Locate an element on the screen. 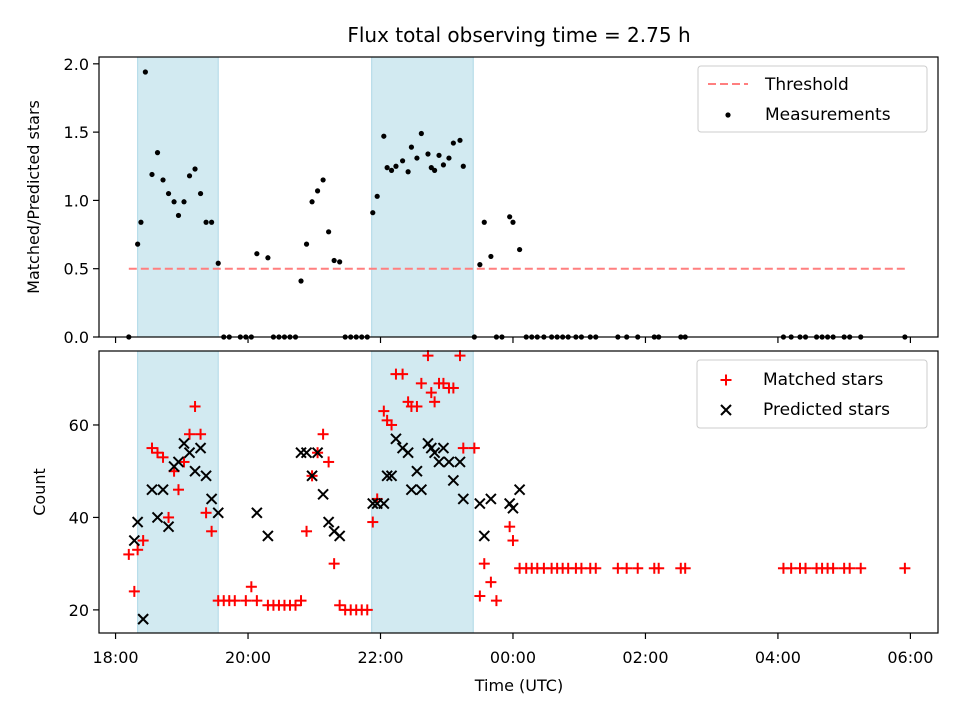  legend-predicted-label: Predicted stars is located at coordinates (826, 410).